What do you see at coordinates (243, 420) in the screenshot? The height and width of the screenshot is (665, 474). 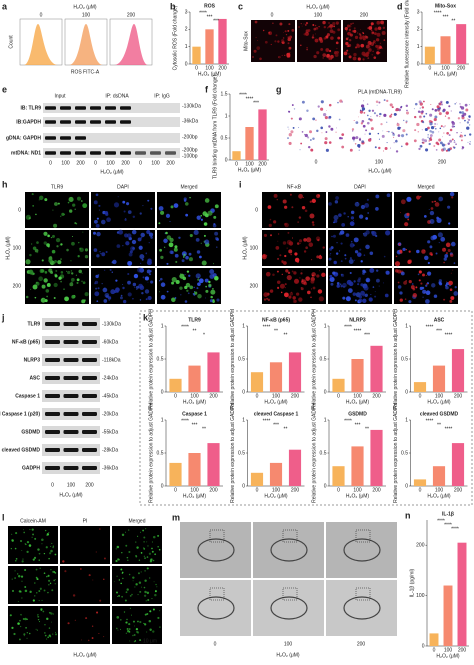 I see `y-tick-label: 1` at bounding box center [243, 420].